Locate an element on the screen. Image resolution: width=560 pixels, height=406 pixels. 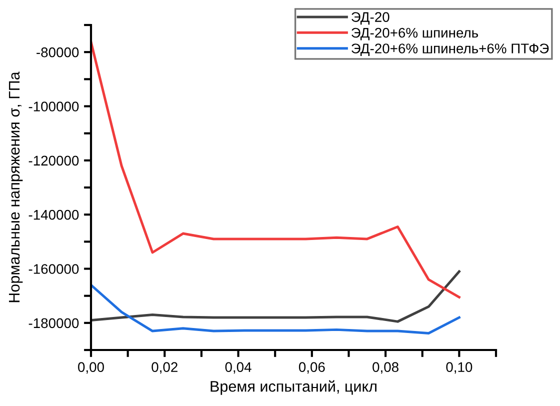
x-tick-label: 0,04 is located at coordinates (238, 368).